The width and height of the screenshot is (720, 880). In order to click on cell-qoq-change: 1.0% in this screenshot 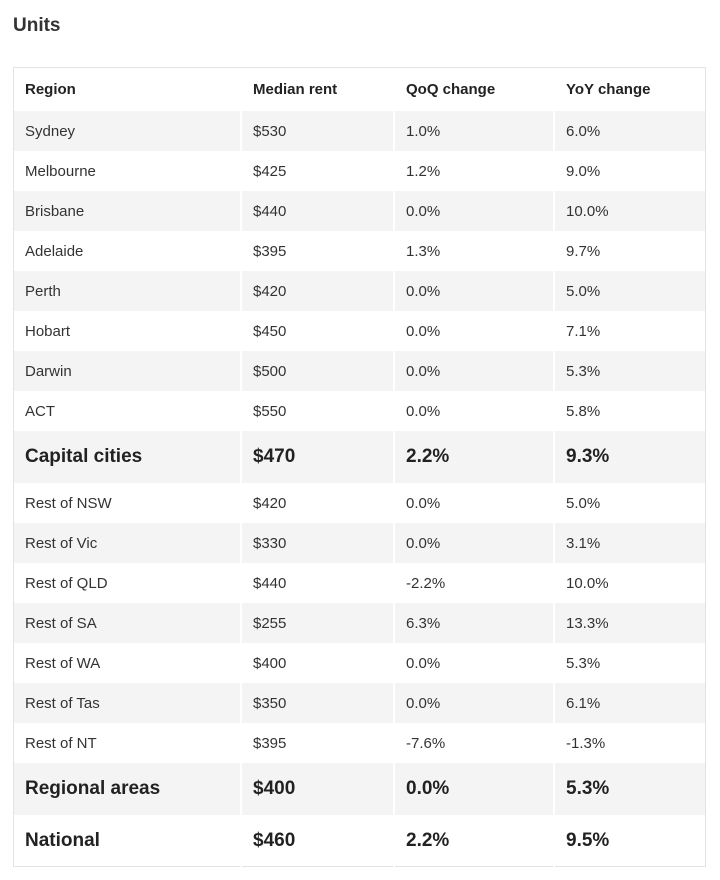, I will do `click(475, 131)`.